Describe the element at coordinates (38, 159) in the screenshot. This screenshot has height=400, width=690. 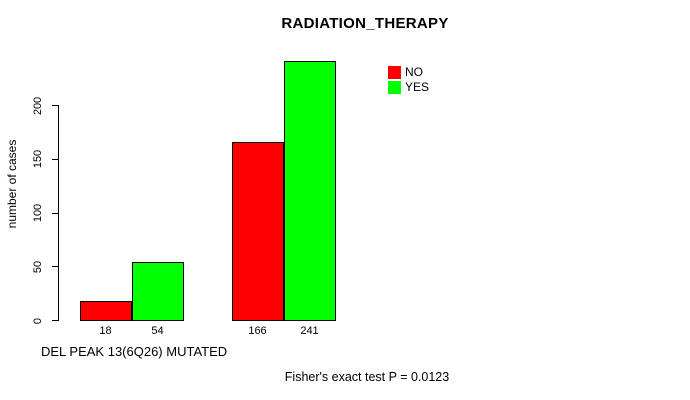
I see `y-tick-label: 150` at that location.